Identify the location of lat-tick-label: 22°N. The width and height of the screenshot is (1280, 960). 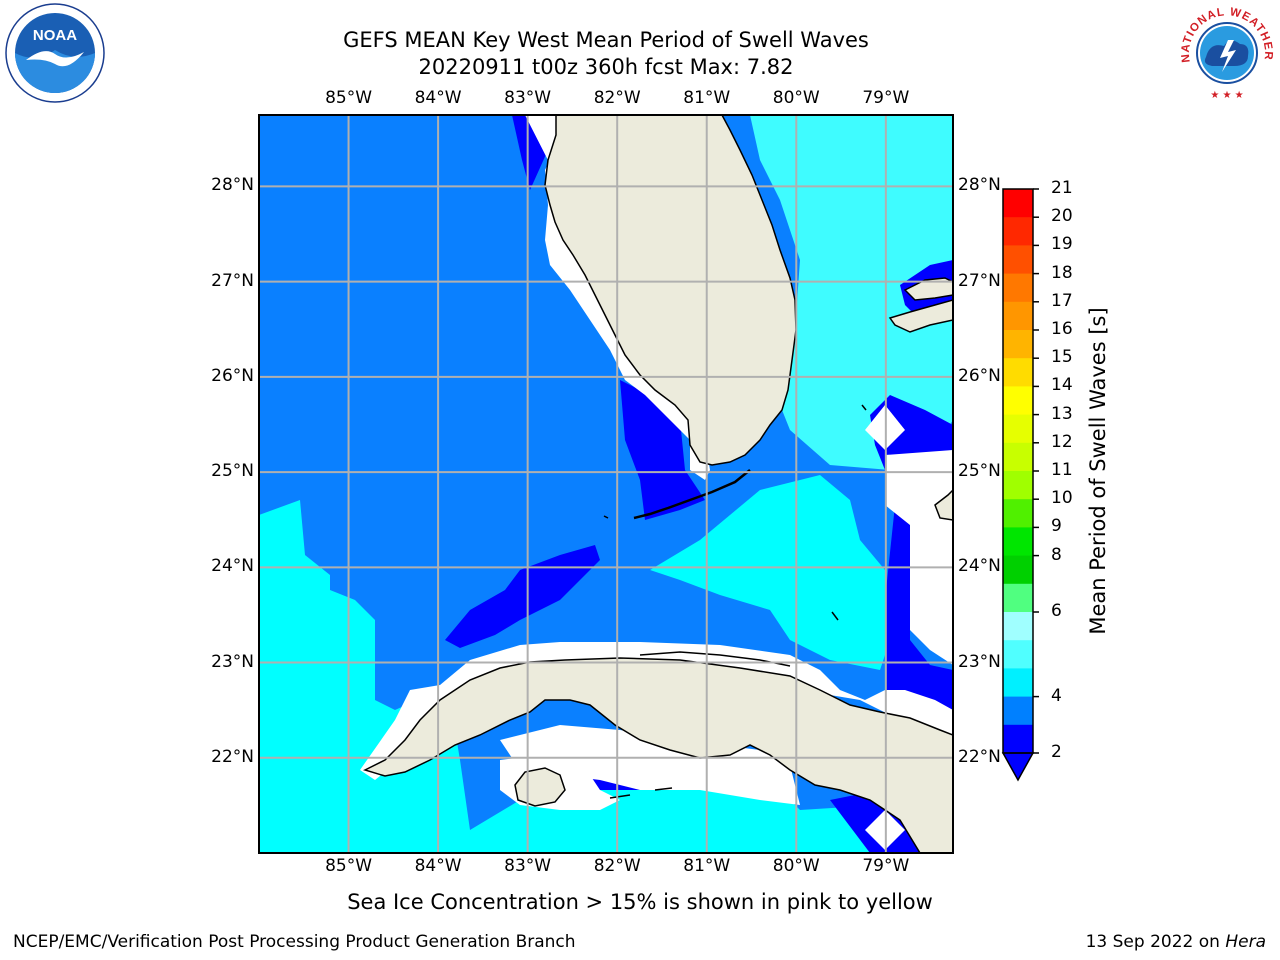
(232, 756).